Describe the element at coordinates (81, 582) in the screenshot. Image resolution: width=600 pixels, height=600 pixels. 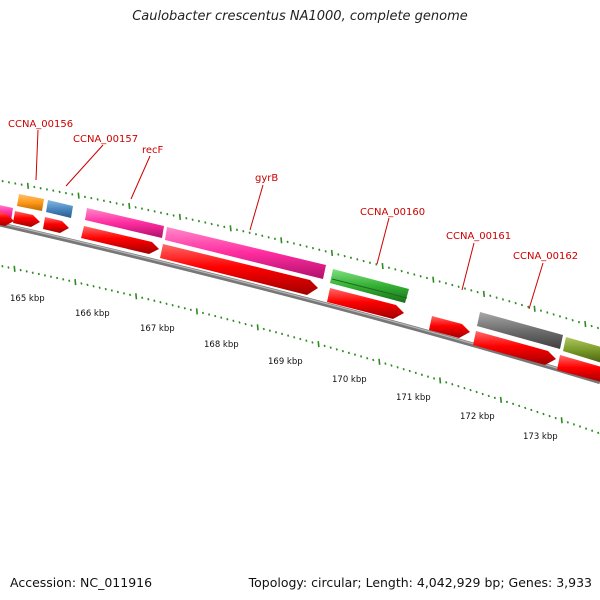
I see `accession-text: Accession: NC_011916` at that location.